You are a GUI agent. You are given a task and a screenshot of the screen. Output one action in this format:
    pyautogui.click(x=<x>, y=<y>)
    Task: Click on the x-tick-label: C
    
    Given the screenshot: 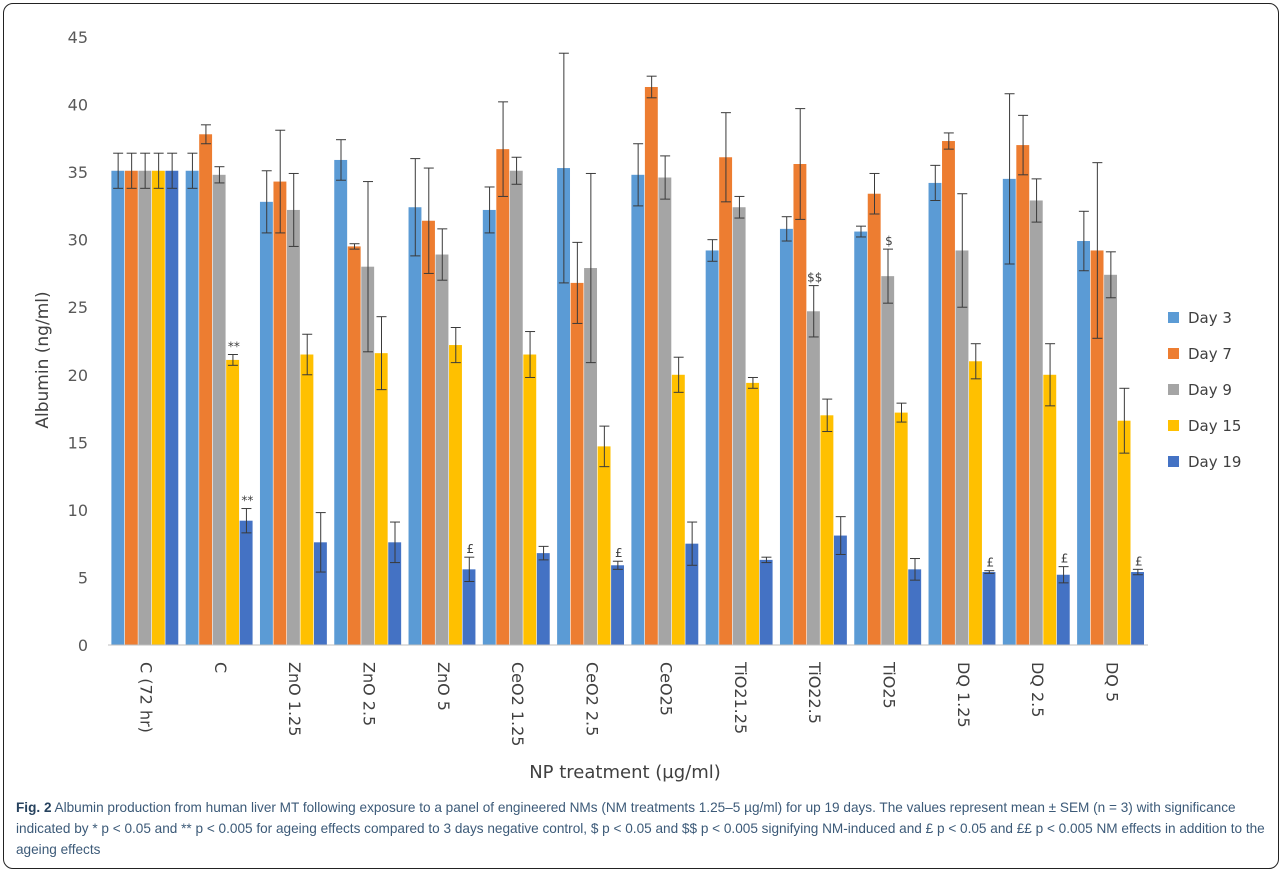 What is the action you would take?
    pyautogui.click(x=220, y=667)
    